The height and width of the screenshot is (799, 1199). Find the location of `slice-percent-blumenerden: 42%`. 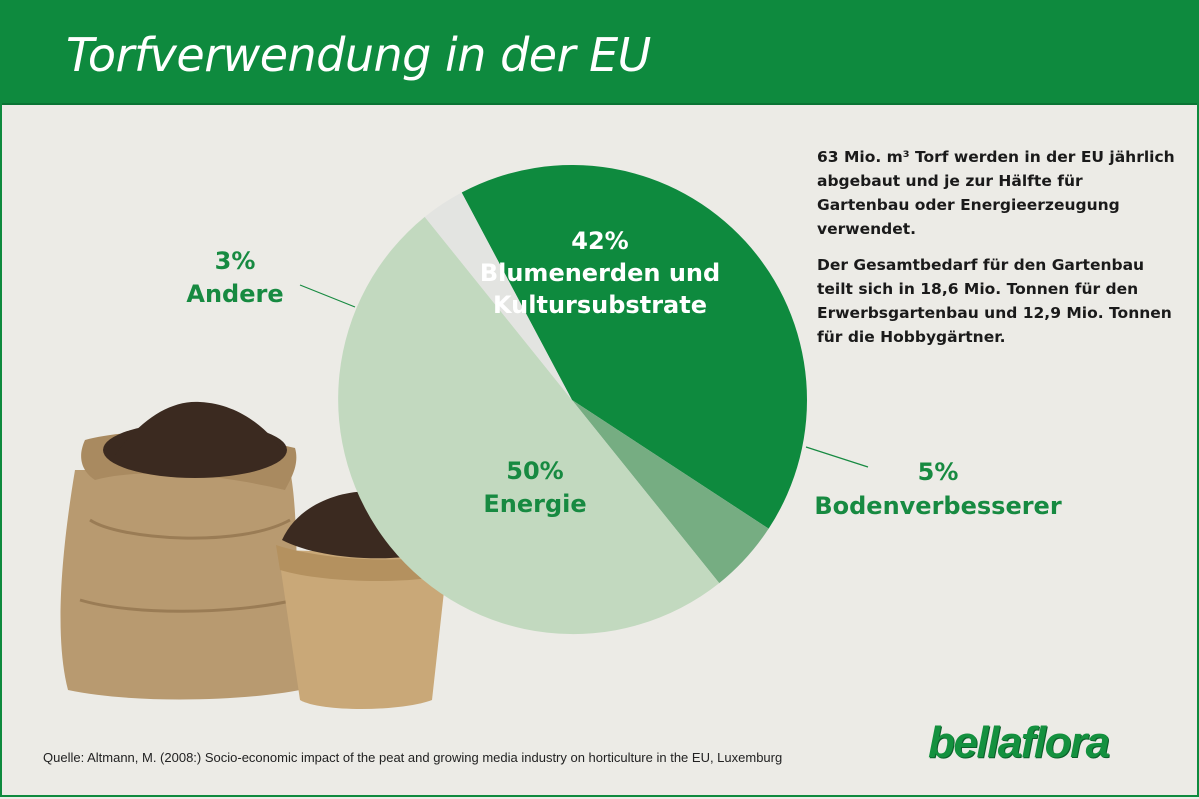

slice-percent-blumenerden: 42% is located at coordinates (600, 241).